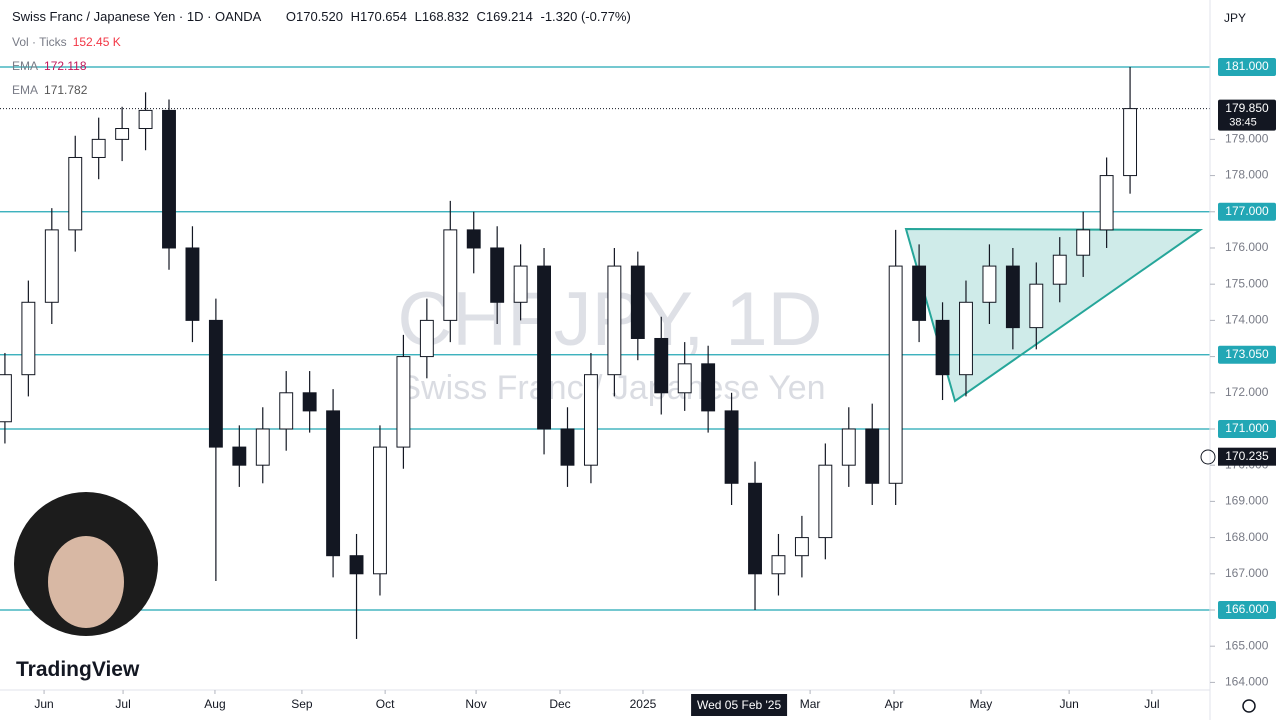 The width and height of the screenshot is (1280, 725). What do you see at coordinates (559, 704) in the screenshot?
I see `x-tick-label: Dec` at bounding box center [559, 704].